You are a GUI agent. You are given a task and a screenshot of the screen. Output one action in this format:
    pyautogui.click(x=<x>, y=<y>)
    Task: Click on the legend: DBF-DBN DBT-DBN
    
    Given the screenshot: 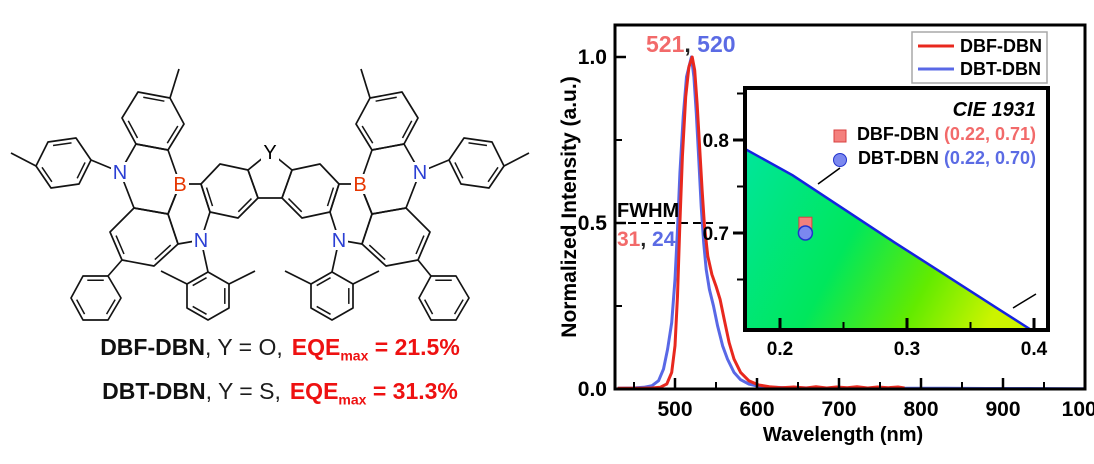 What is the action you would take?
    pyautogui.click(x=979, y=57)
    